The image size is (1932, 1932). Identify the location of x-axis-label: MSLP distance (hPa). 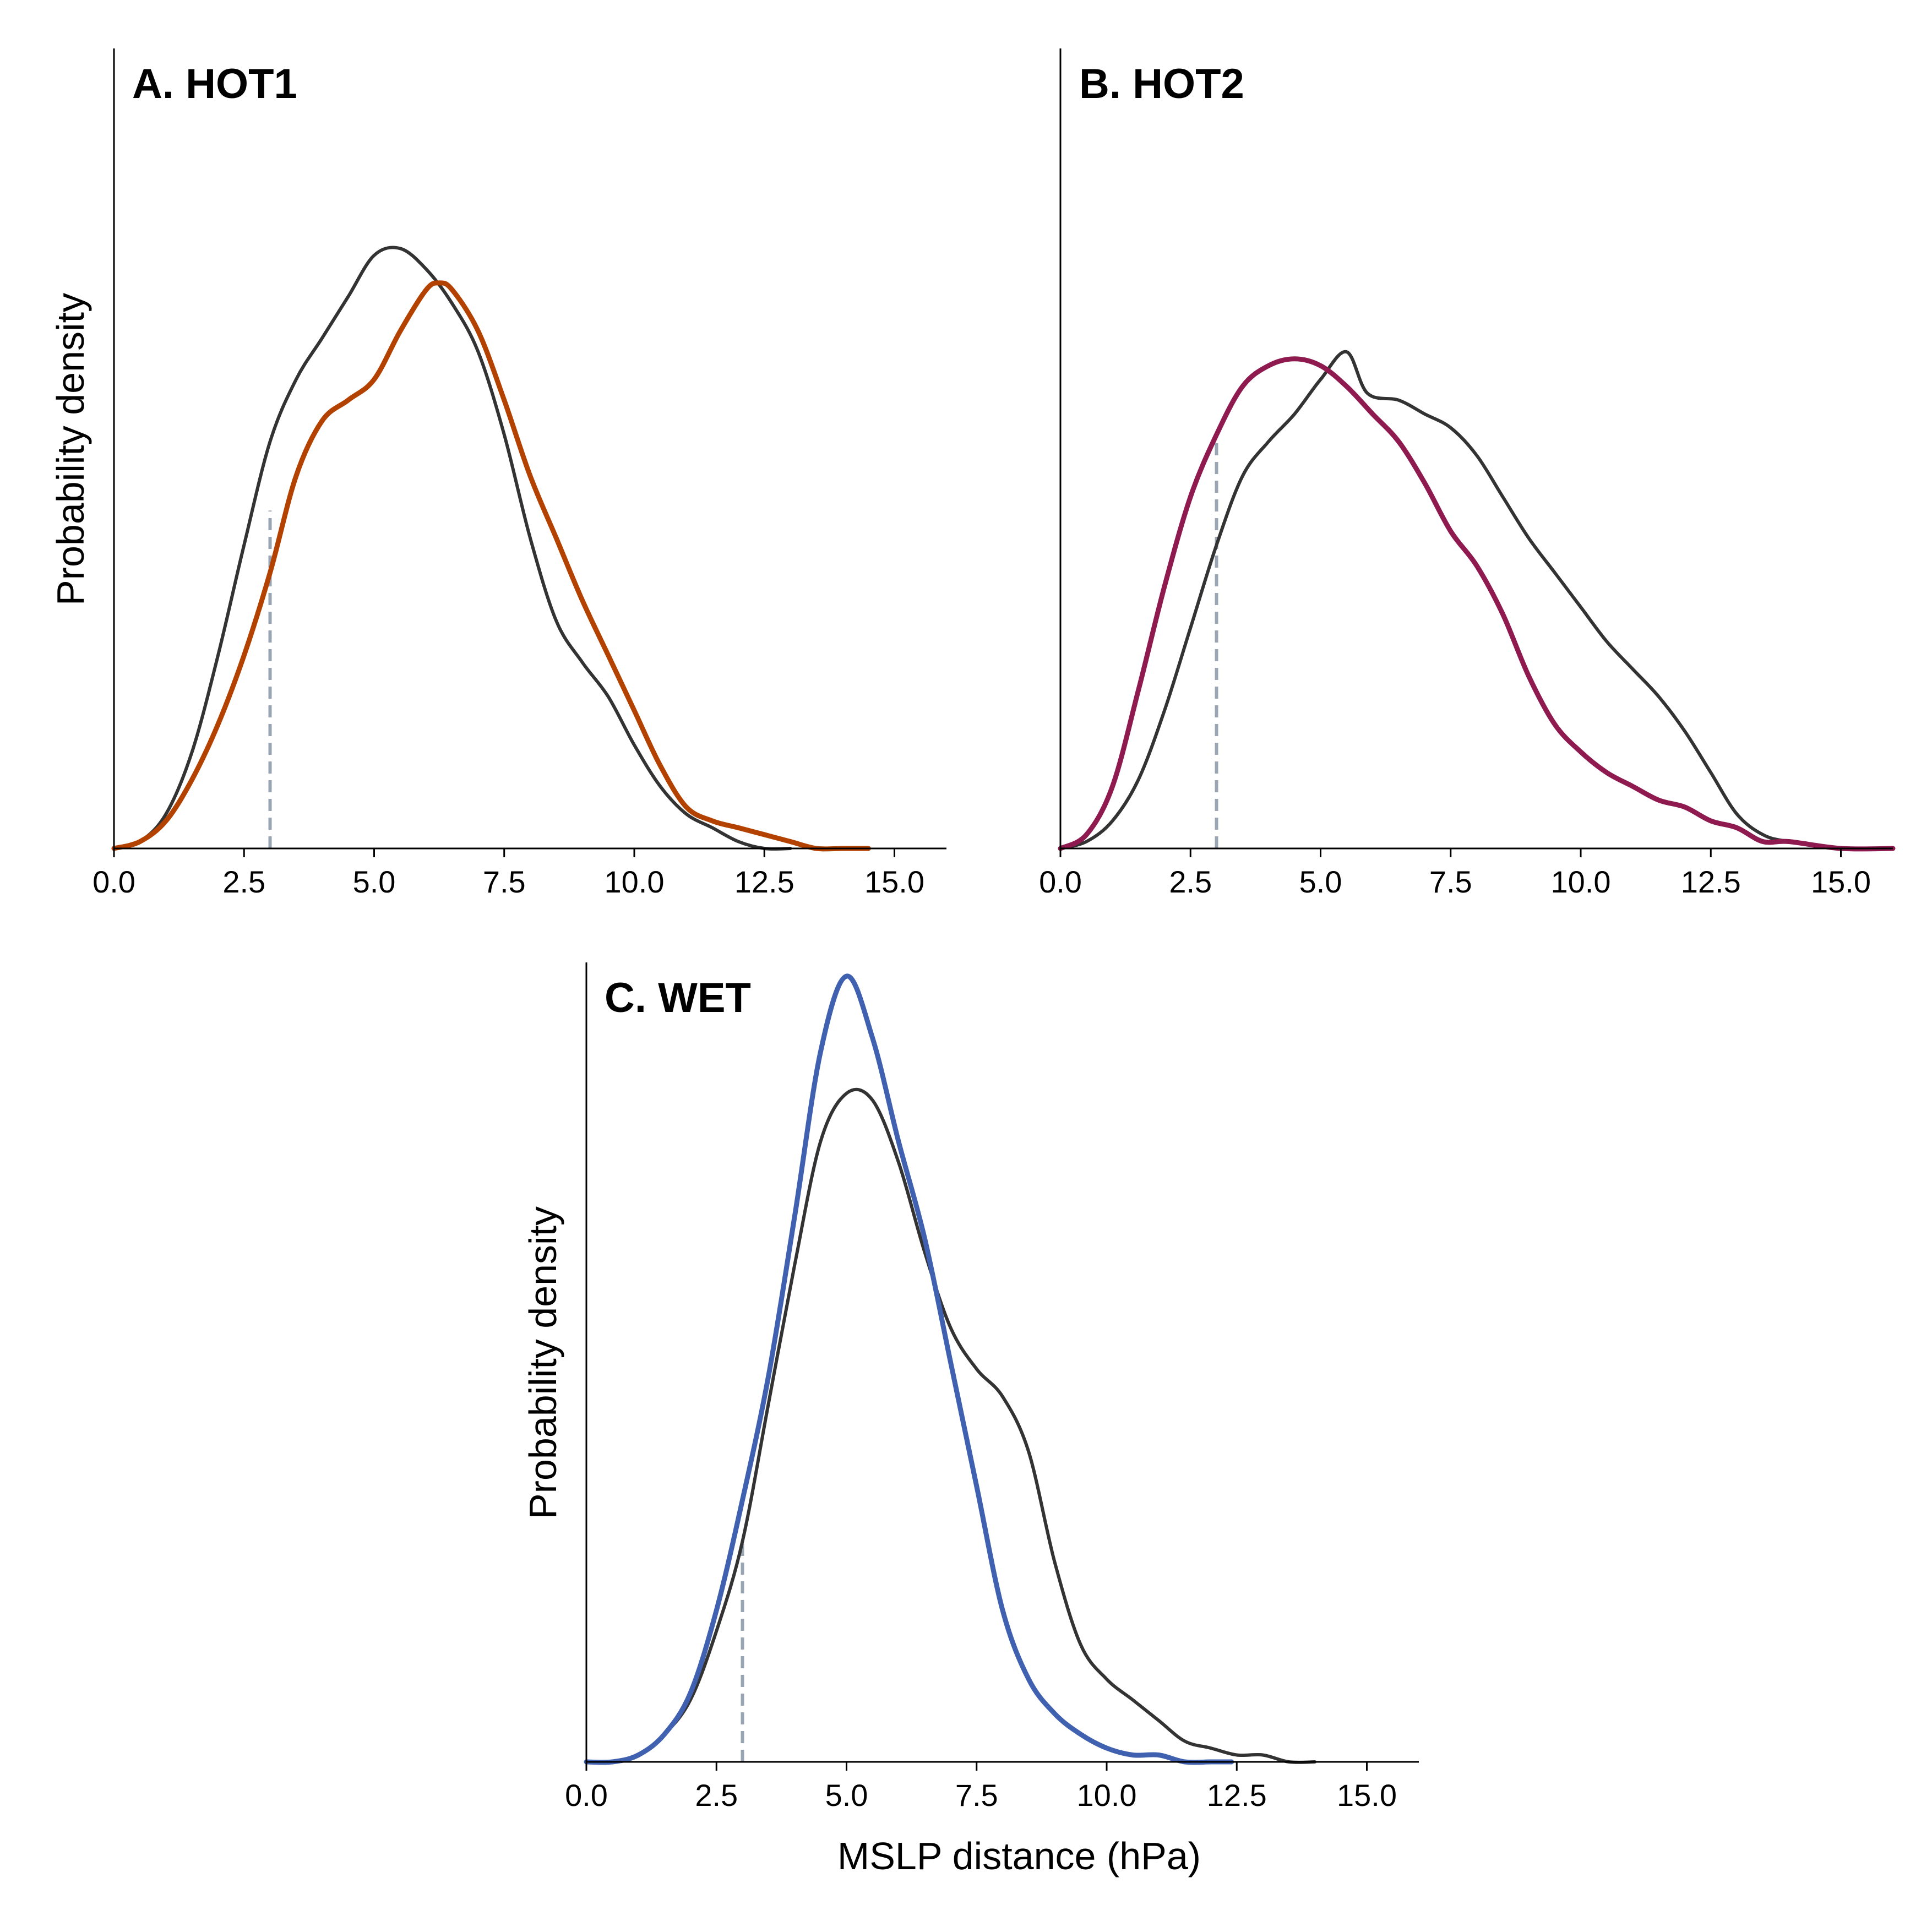
(1019, 1856).